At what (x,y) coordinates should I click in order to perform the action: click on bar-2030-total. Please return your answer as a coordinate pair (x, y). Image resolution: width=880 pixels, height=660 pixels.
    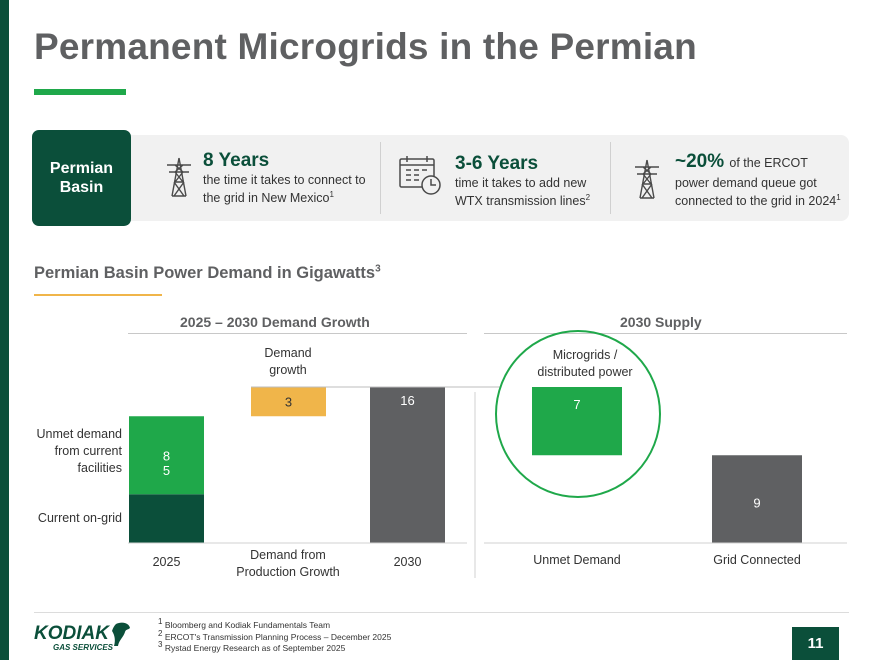
    Looking at the image, I should click on (407, 465).